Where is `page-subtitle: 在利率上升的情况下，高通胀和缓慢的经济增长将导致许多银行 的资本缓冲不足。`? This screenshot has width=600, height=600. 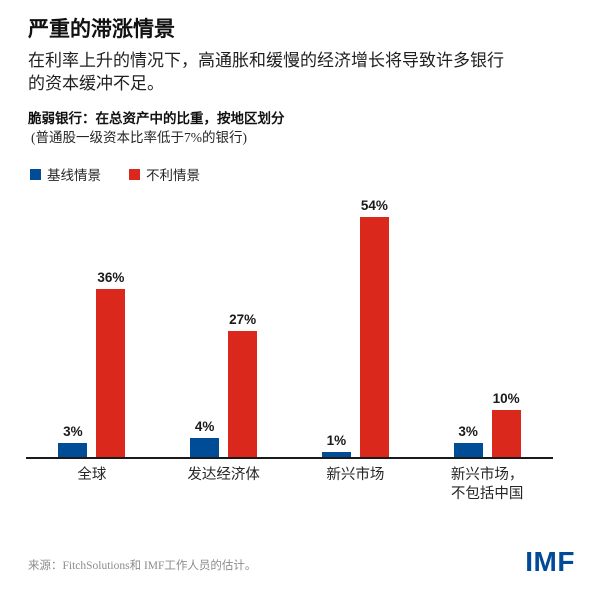 page-subtitle: 在利率上升的情况下，高通胀和缓慢的经济增长将导致许多银行 的资本缓冲不足。 is located at coordinates (266, 72).